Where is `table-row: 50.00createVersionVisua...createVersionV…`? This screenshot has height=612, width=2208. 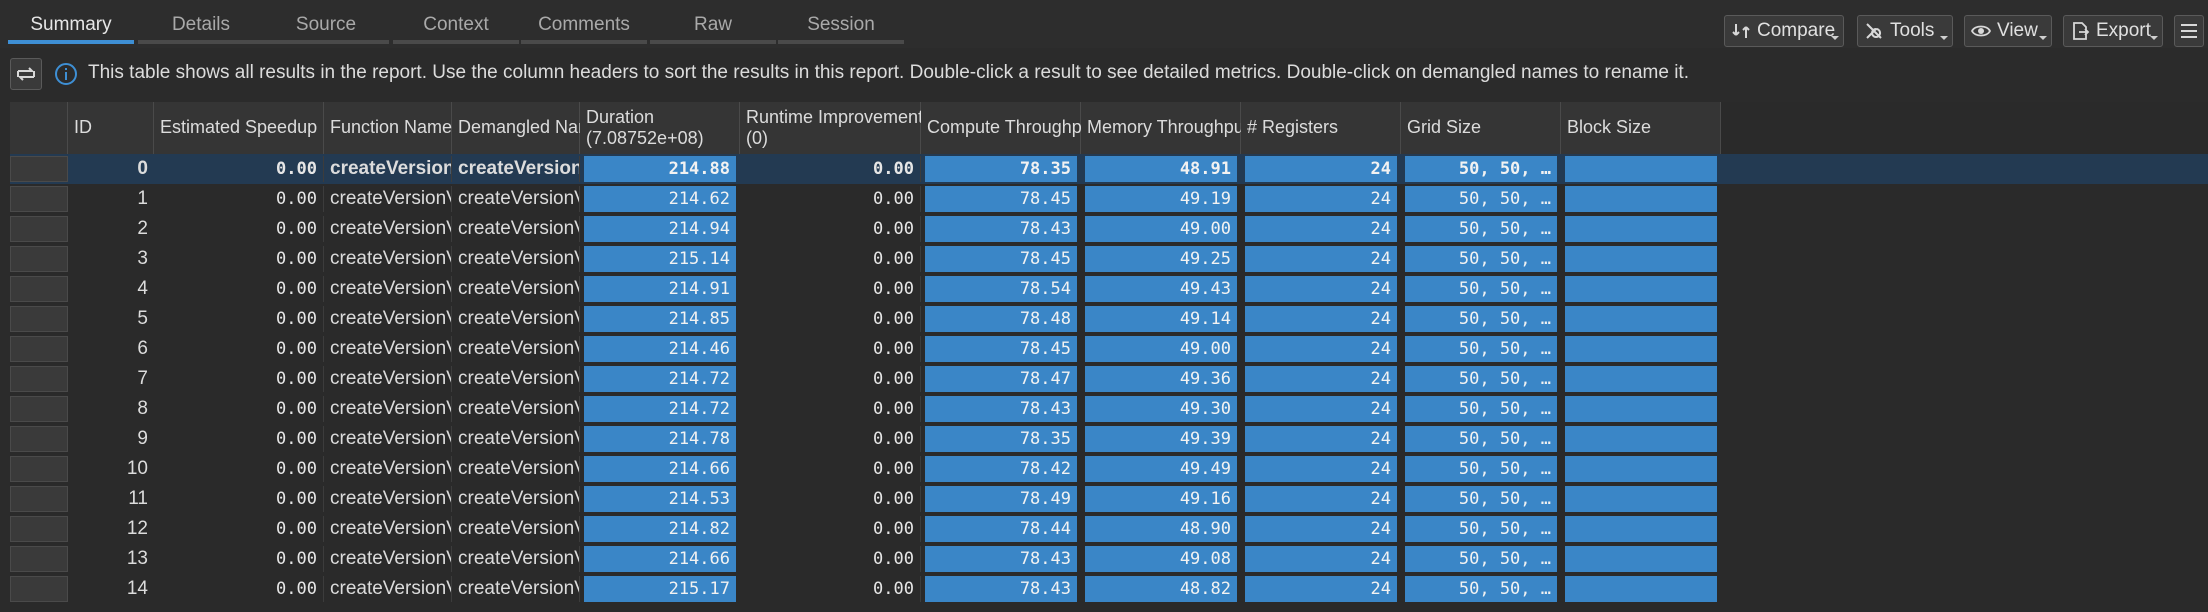
table-row: 50.00createVersionVisua...createVersionV… is located at coordinates (1109, 319).